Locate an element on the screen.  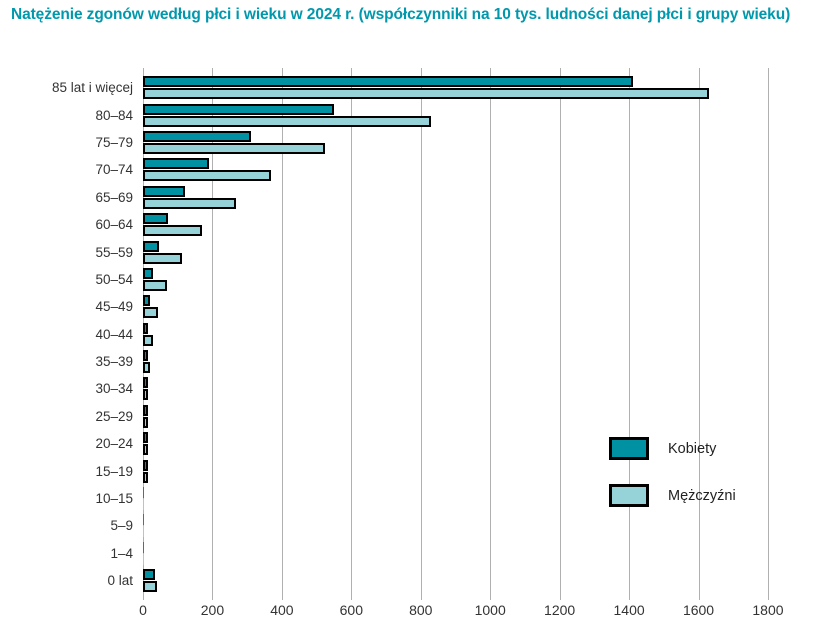
age-row: 85 lat i więcej is located at coordinates (420, 87).